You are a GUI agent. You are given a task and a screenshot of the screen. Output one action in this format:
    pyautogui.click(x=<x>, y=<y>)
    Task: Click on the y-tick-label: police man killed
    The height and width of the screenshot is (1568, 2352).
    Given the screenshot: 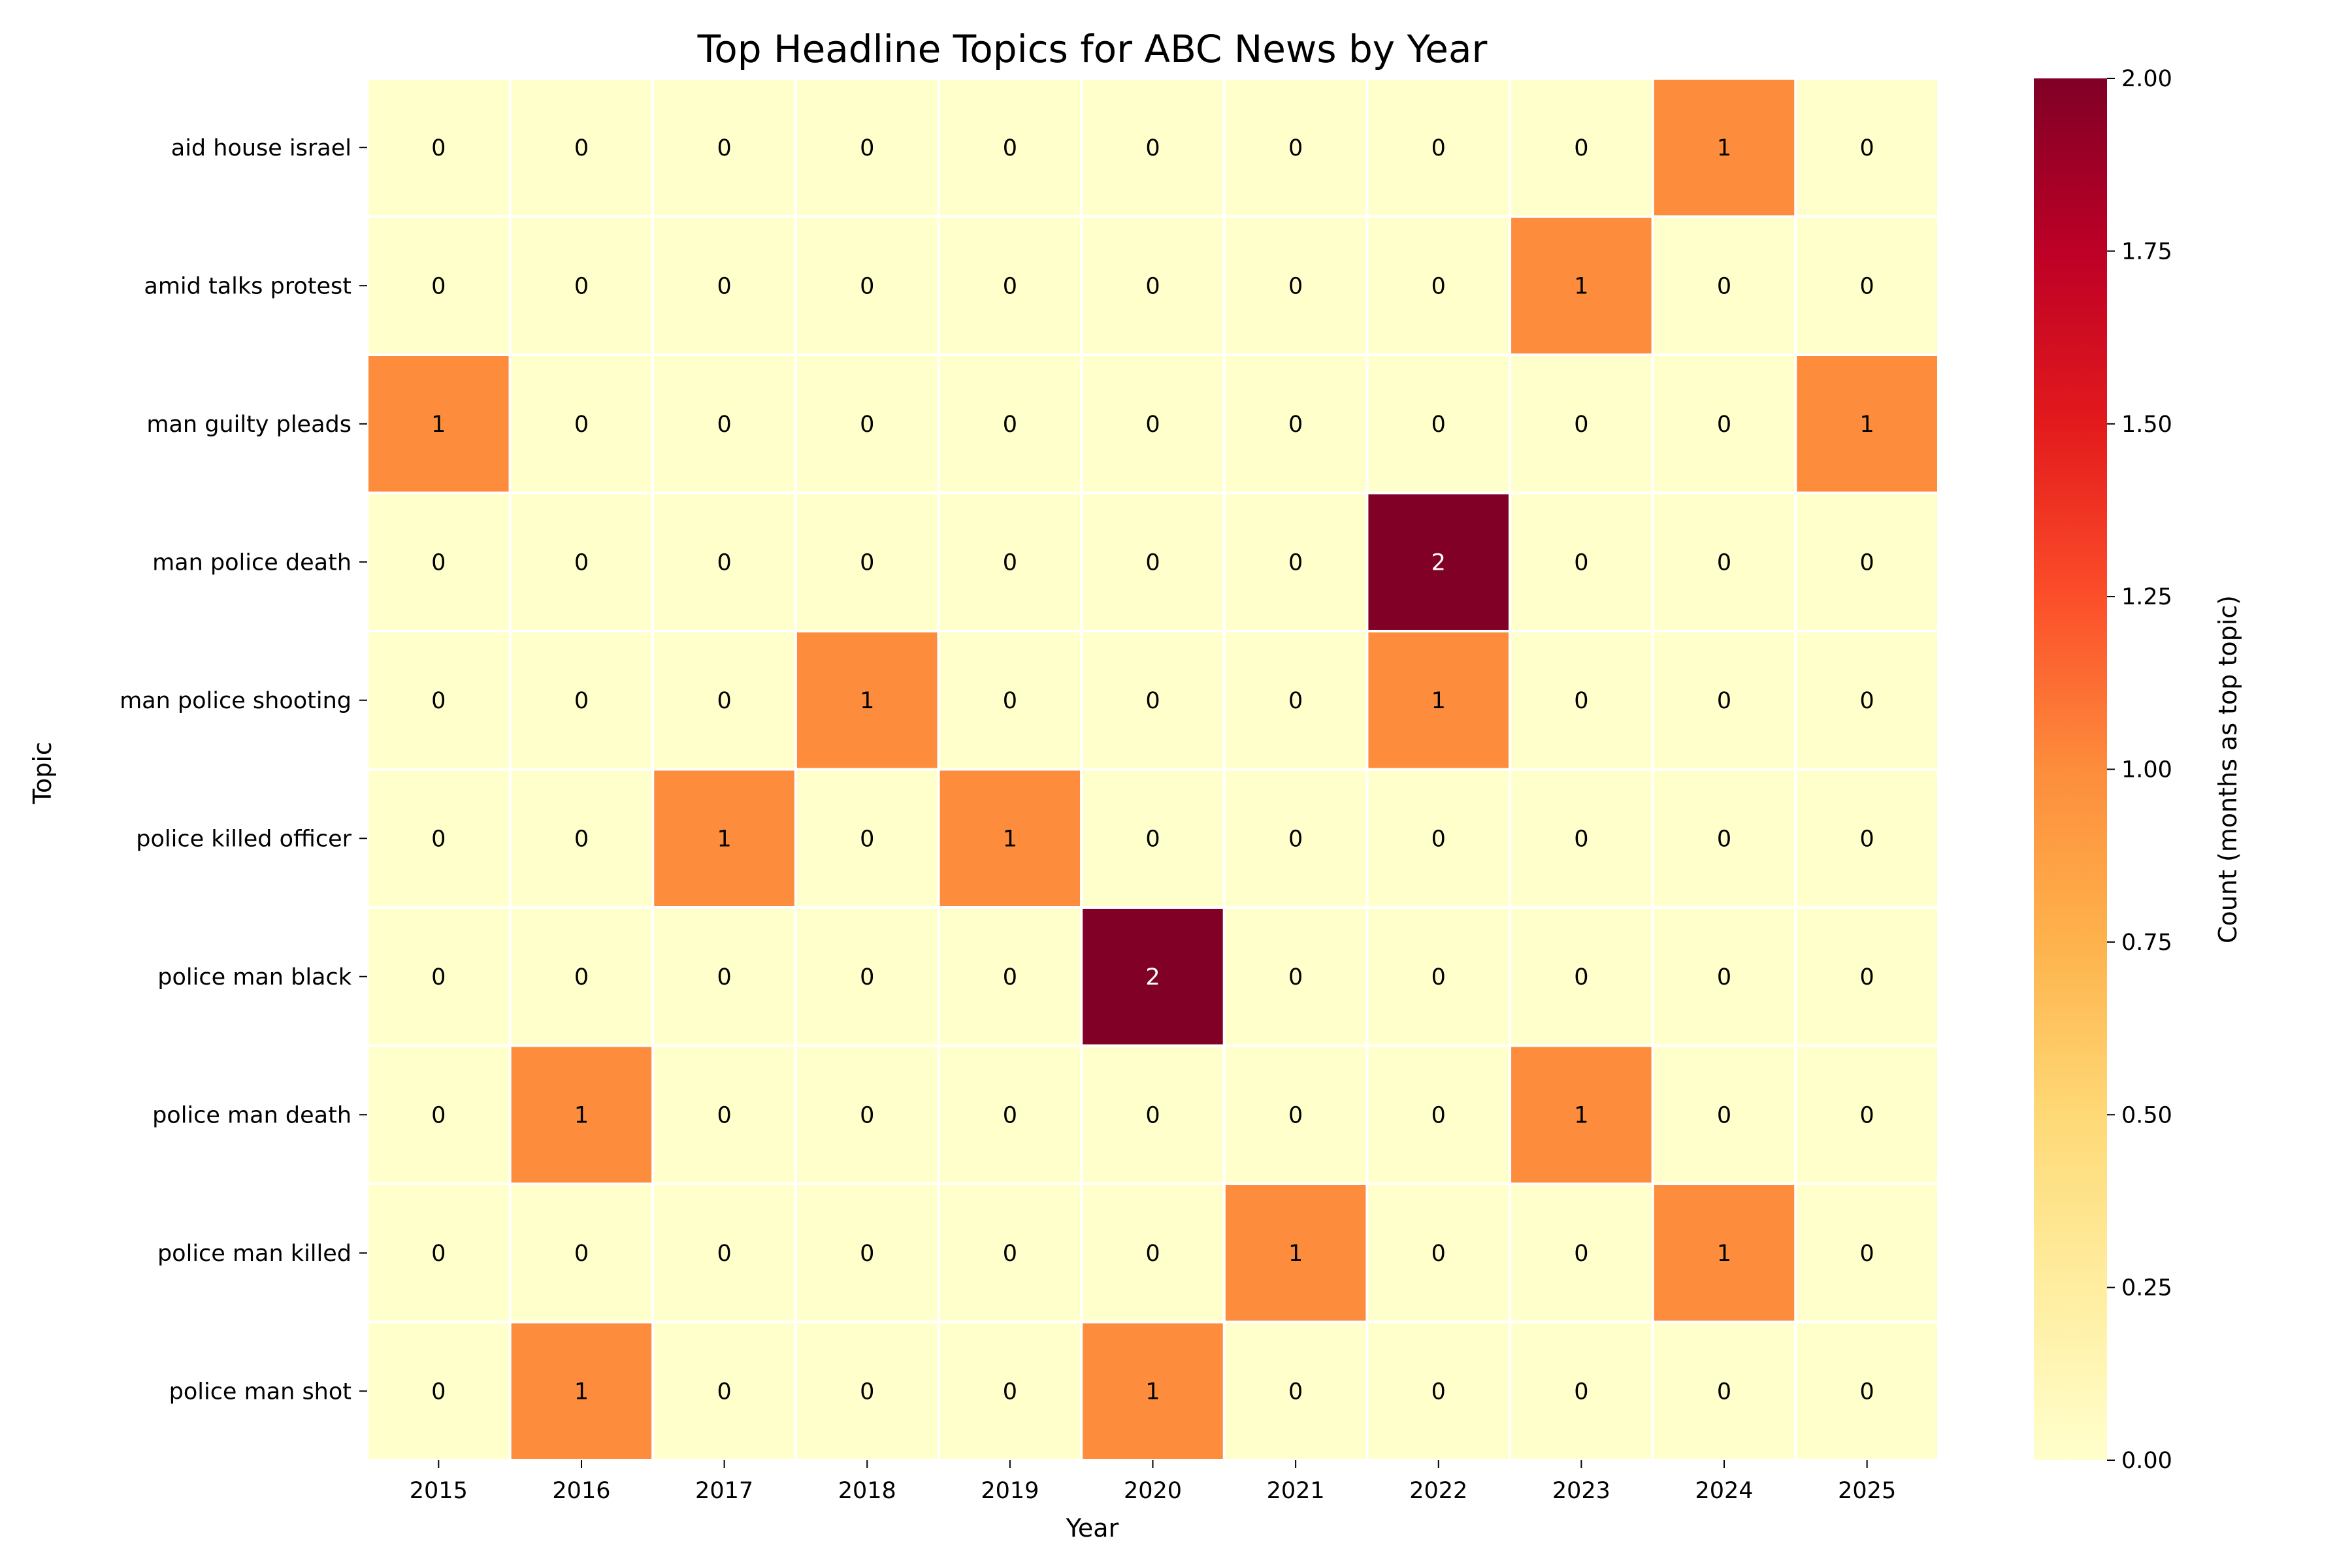 What is the action you would take?
    pyautogui.click(x=254, y=1254)
    